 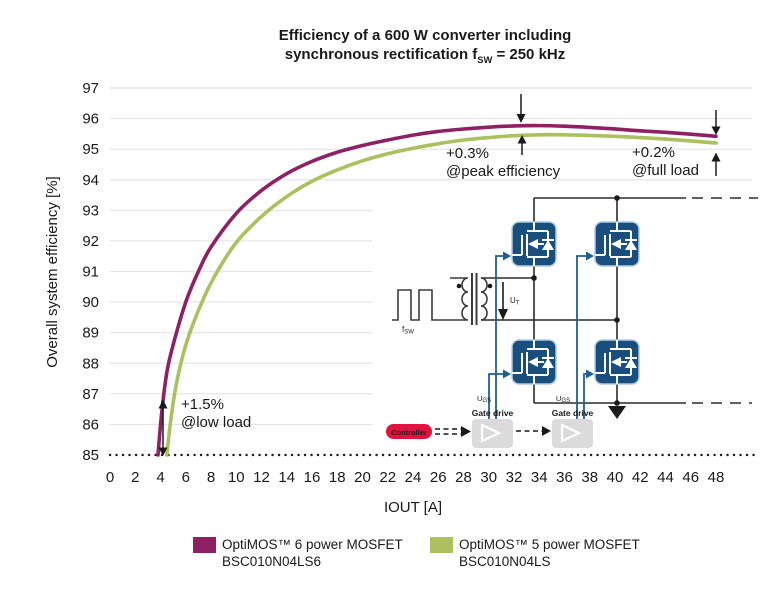 What do you see at coordinates (474, 299) in the screenshot?
I see `transformer-core` at bounding box center [474, 299].